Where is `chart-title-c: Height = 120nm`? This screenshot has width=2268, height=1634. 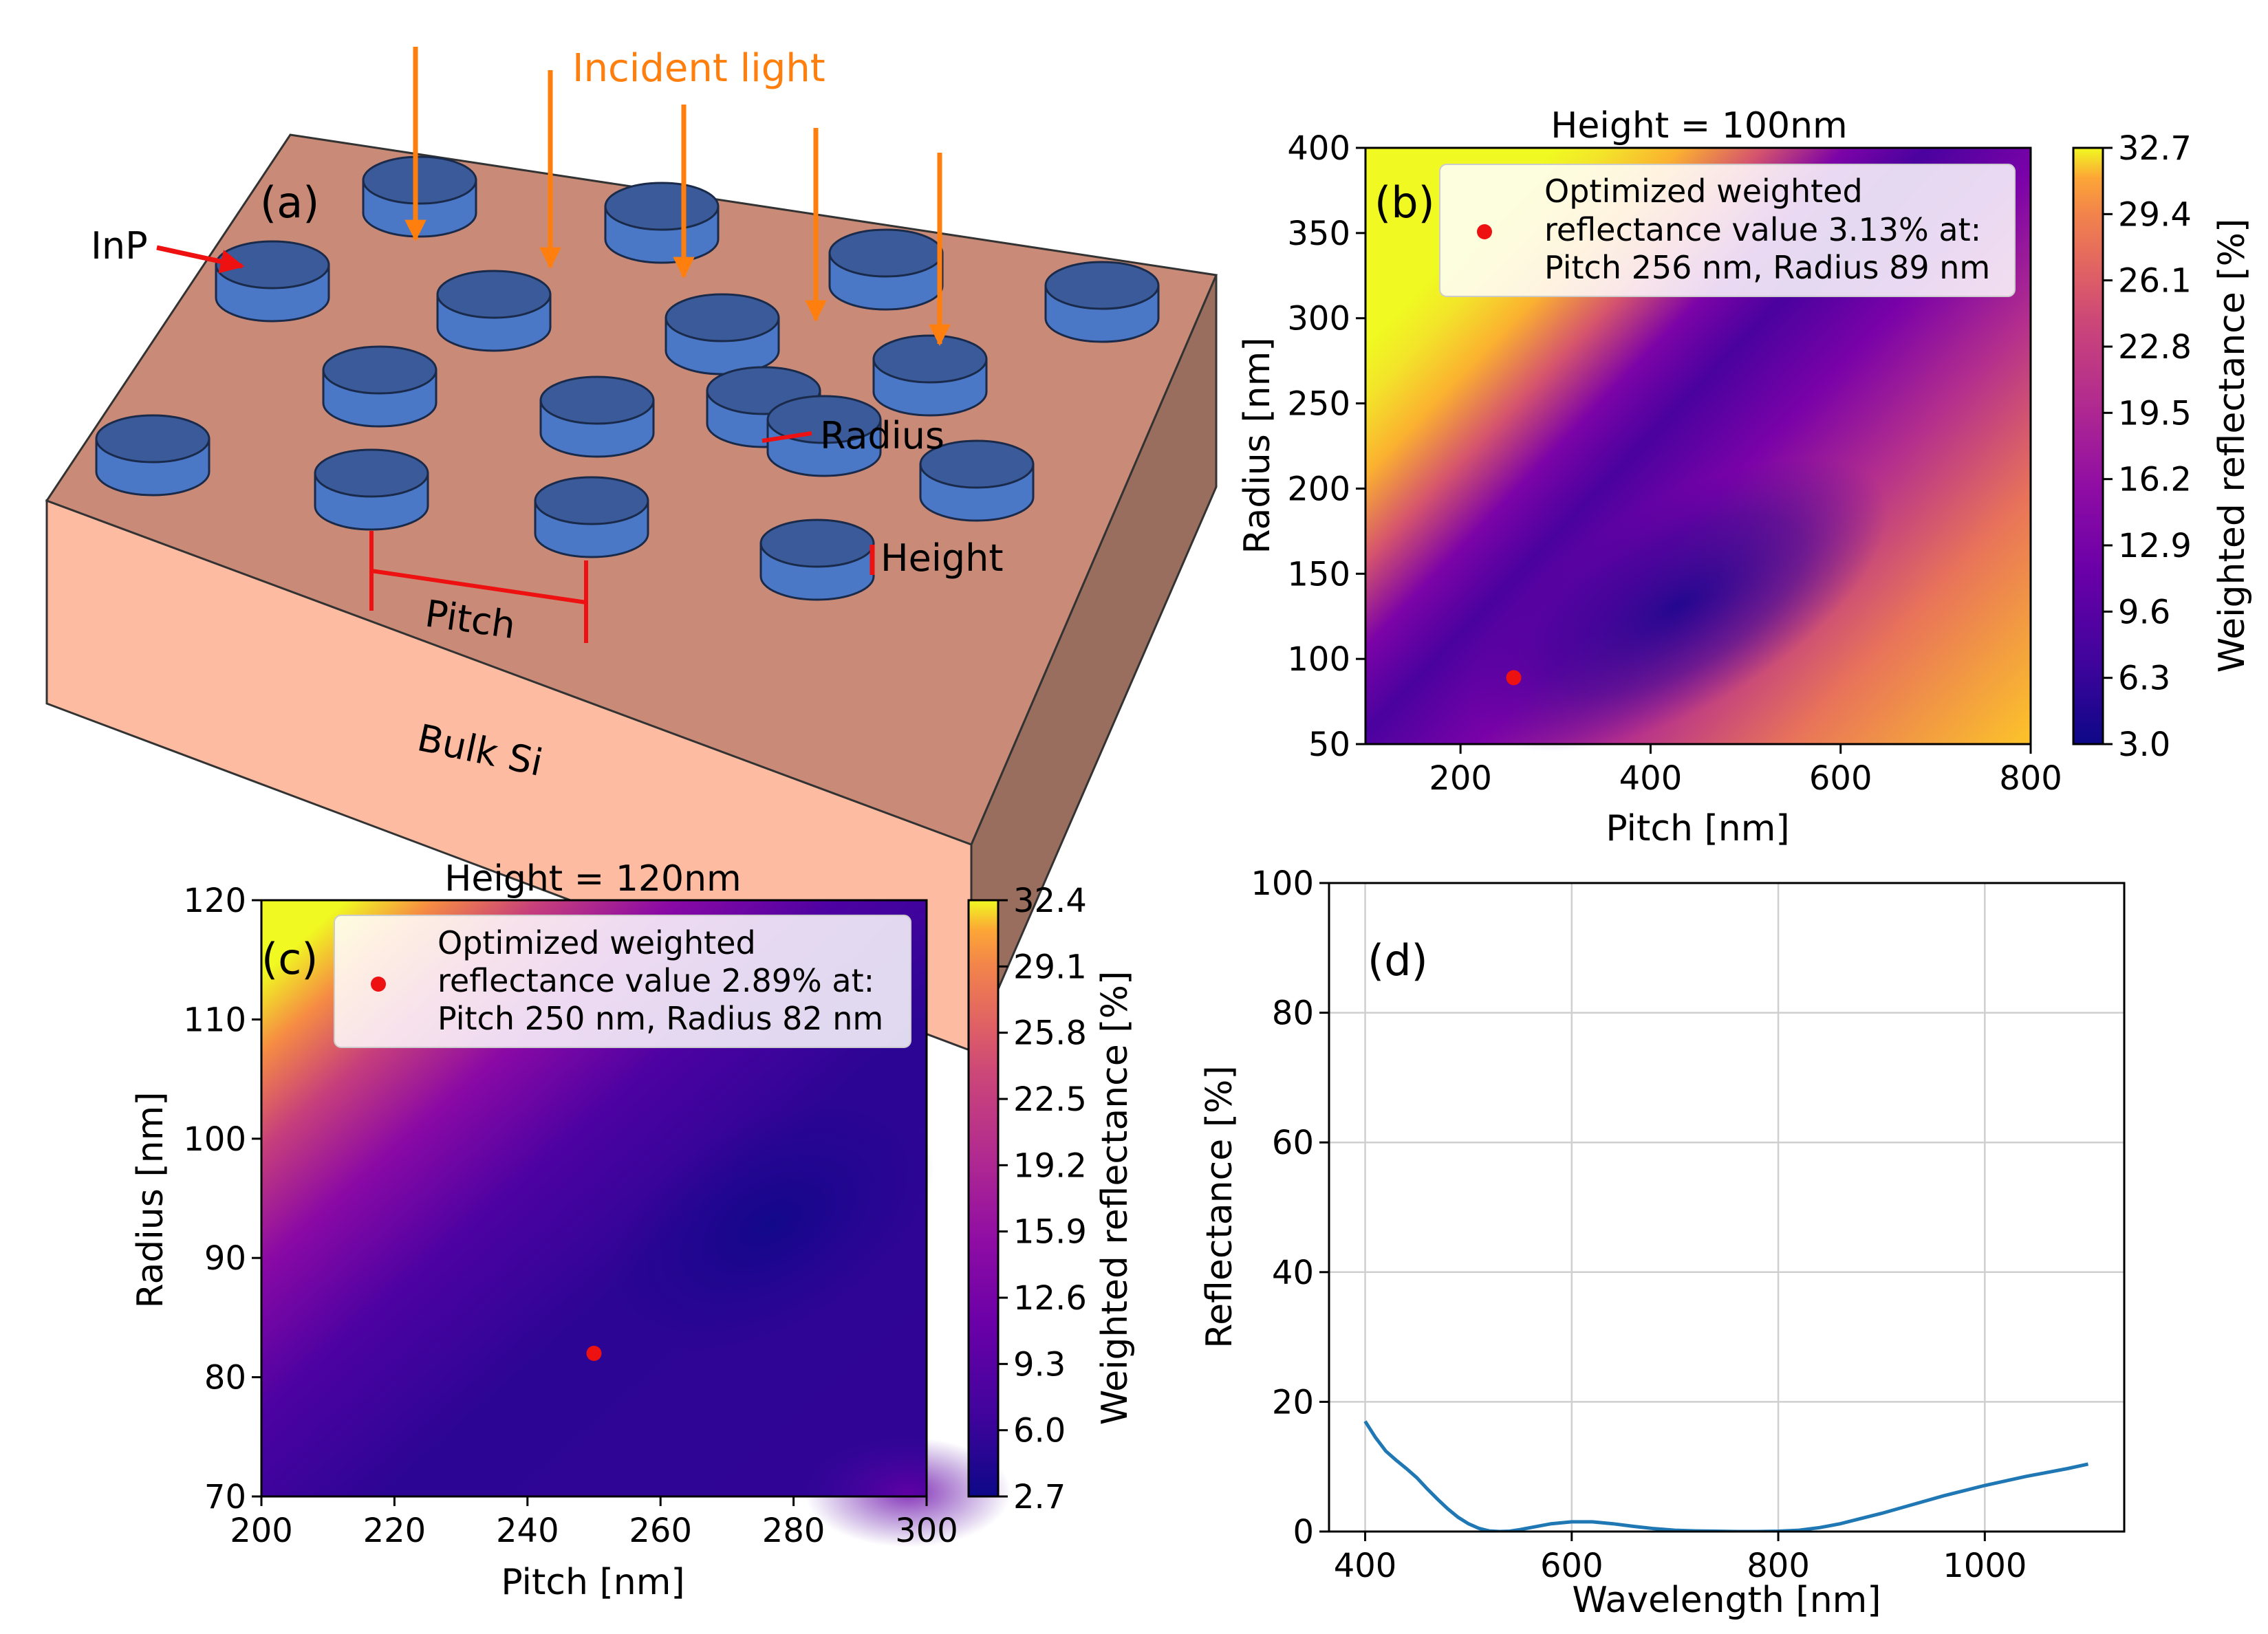
chart-title-c: Height = 120nm is located at coordinates (592, 879).